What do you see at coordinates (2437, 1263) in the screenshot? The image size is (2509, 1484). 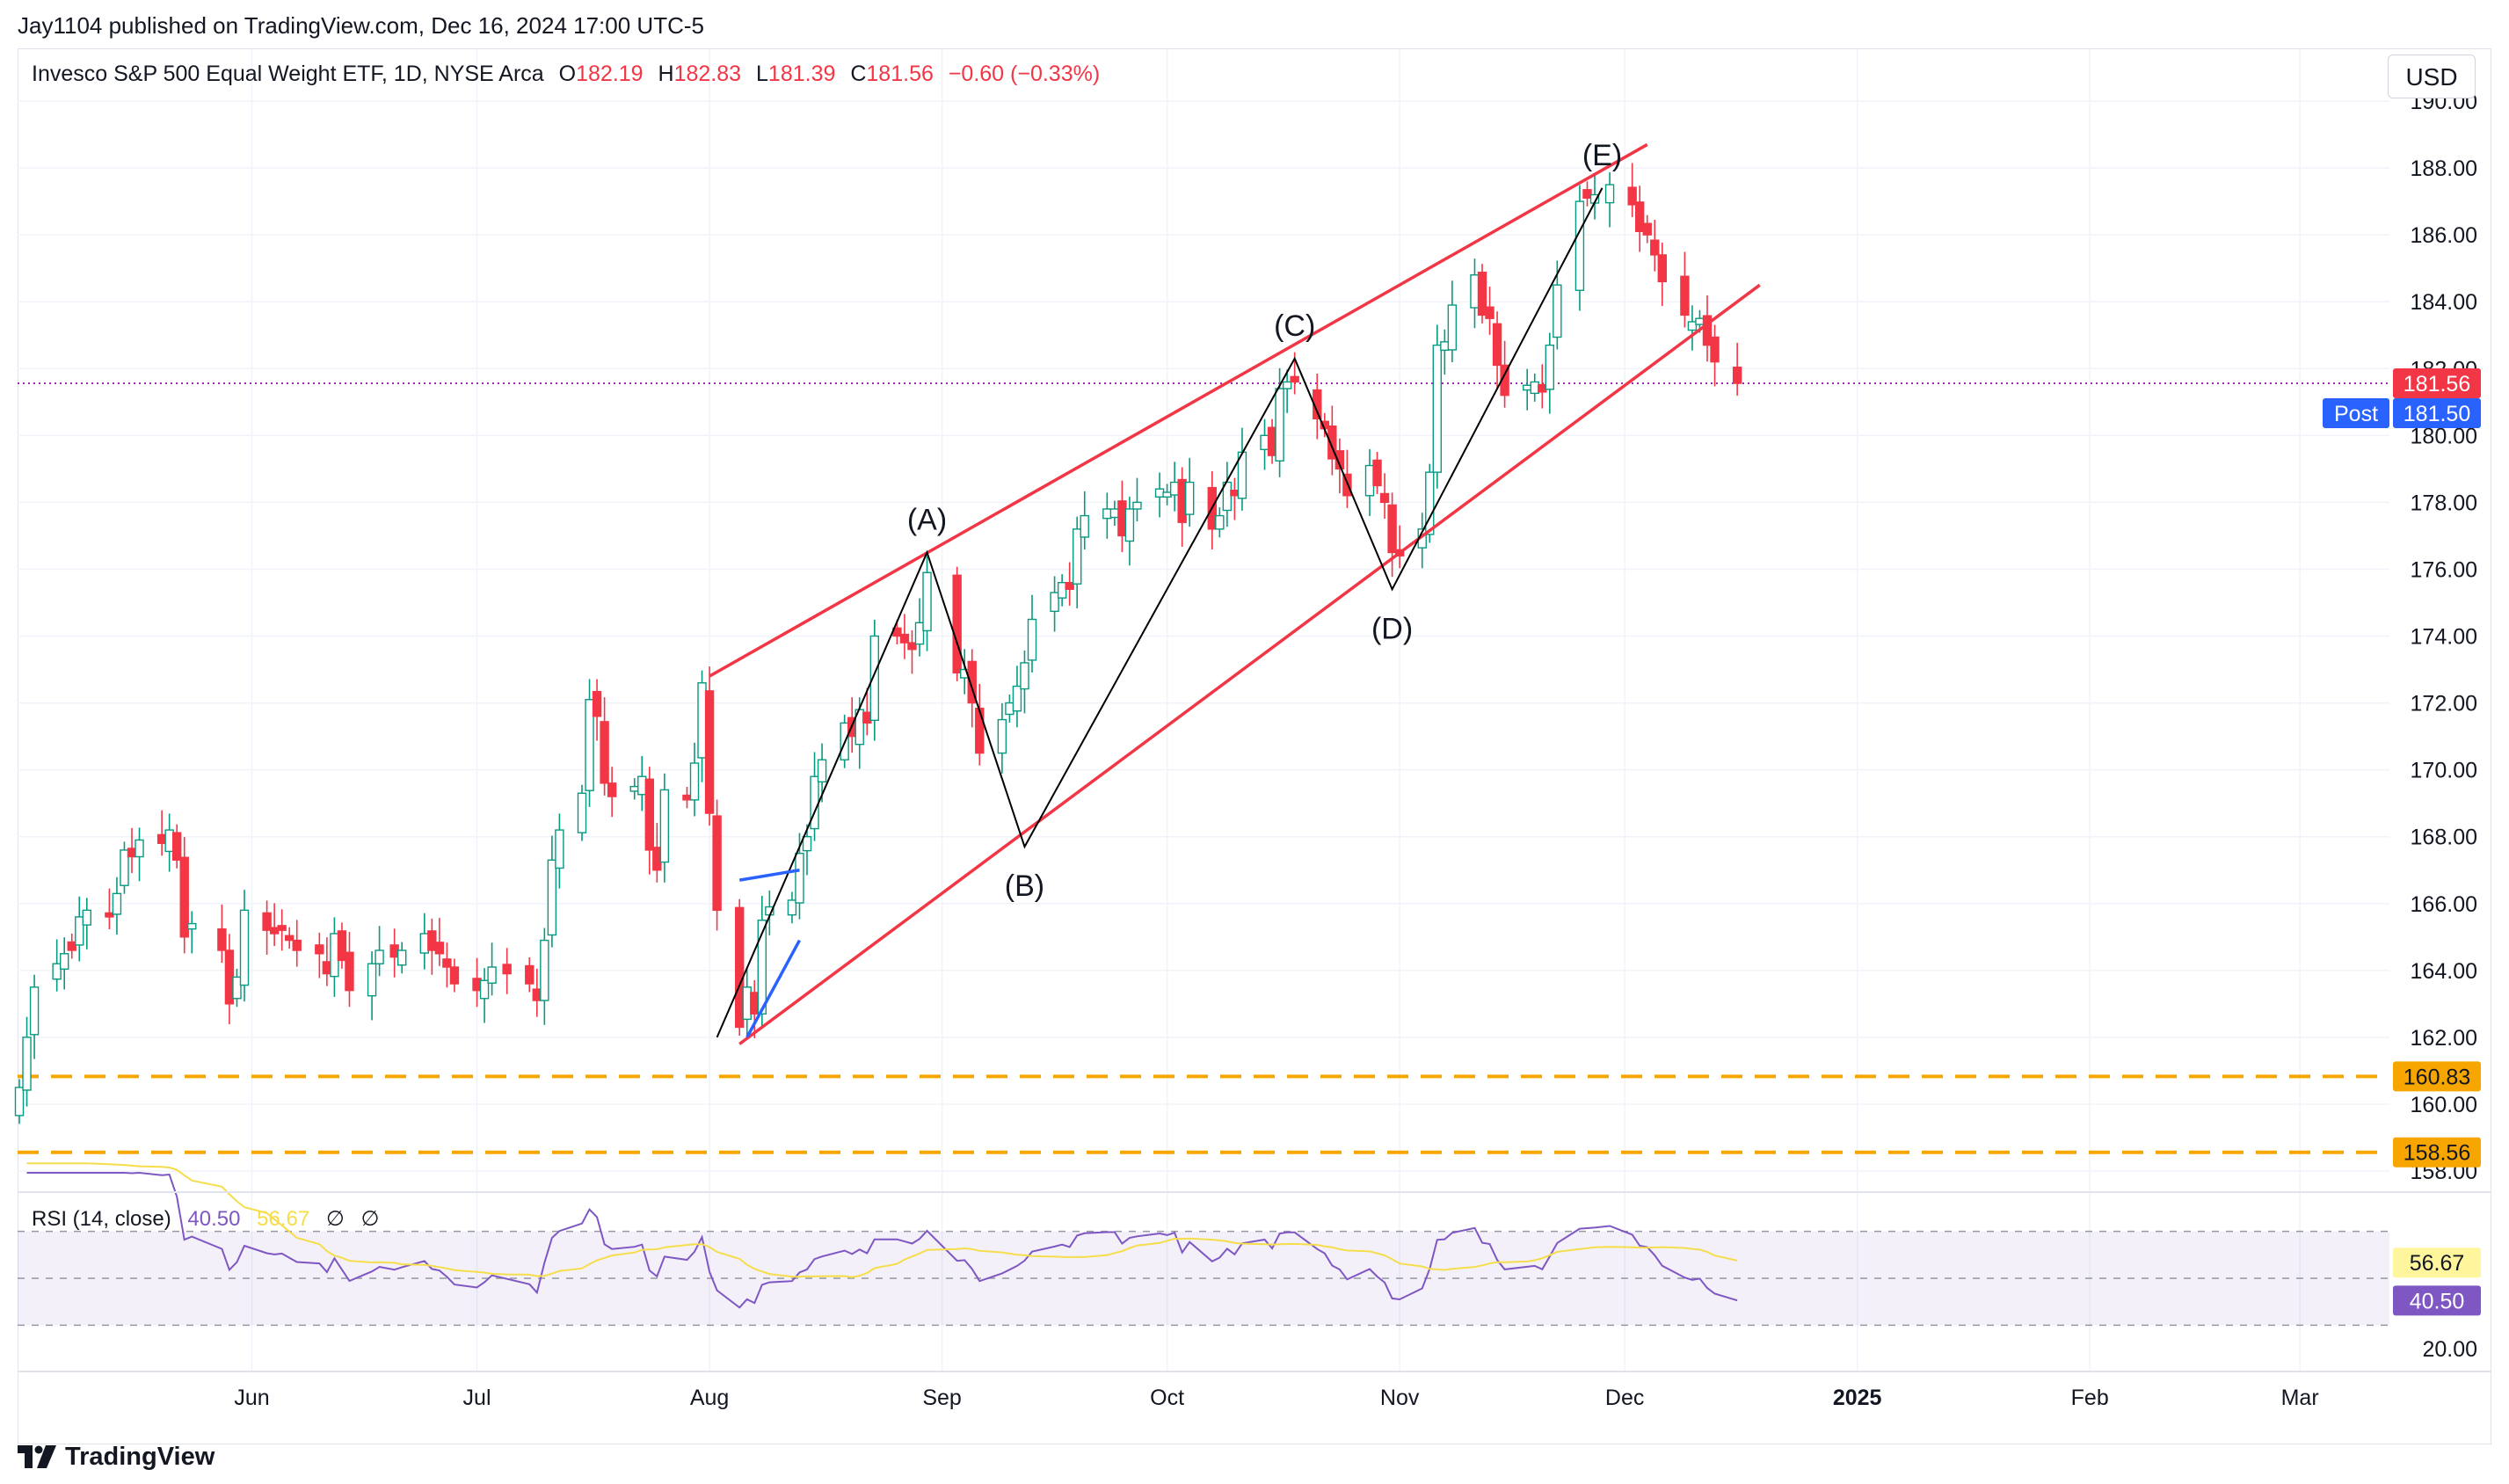 I see `rsi-ma-tag: 56.67` at bounding box center [2437, 1263].